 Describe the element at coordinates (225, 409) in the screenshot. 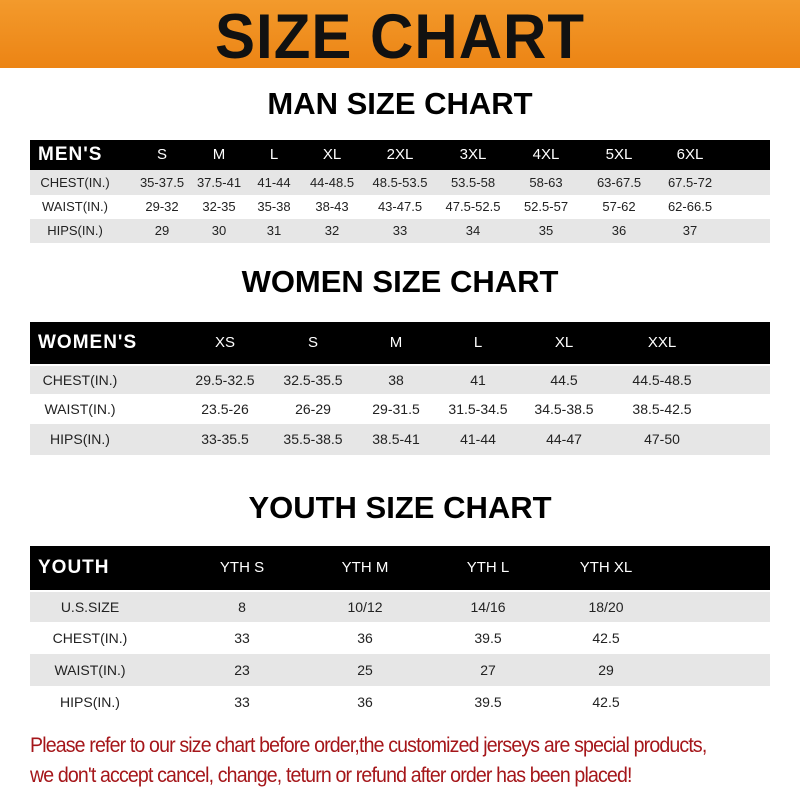

I see `table-cell: 23.5-26` at that location.